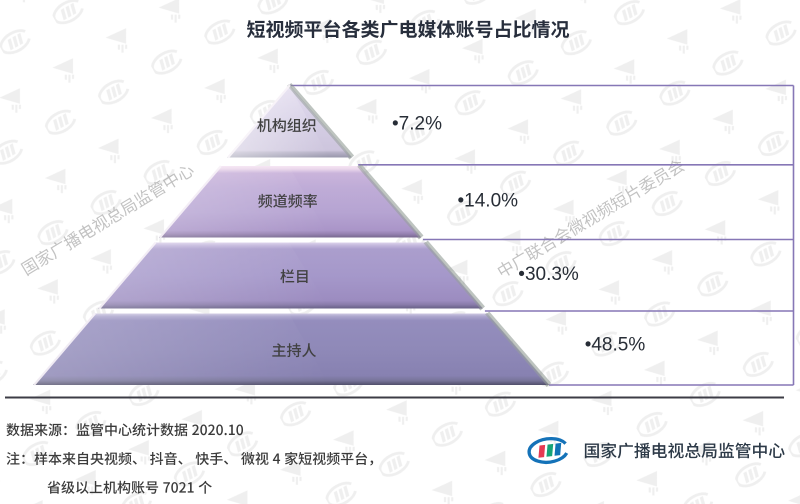 The height and width of the screenshot is (504, 800). Describe the element at coordinates (488, 200) in the screenshot. I see `svg-text: •14.0%` at that location.